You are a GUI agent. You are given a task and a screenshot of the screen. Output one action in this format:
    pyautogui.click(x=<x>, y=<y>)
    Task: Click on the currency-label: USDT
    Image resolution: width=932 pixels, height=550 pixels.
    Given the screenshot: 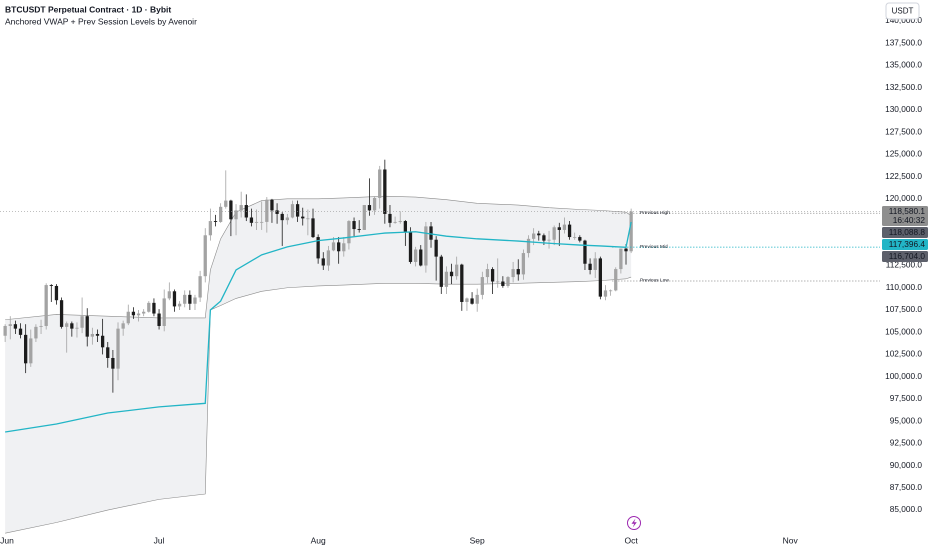 What is the action you would take?
    pyautogui.click(x=903, y=11)
    